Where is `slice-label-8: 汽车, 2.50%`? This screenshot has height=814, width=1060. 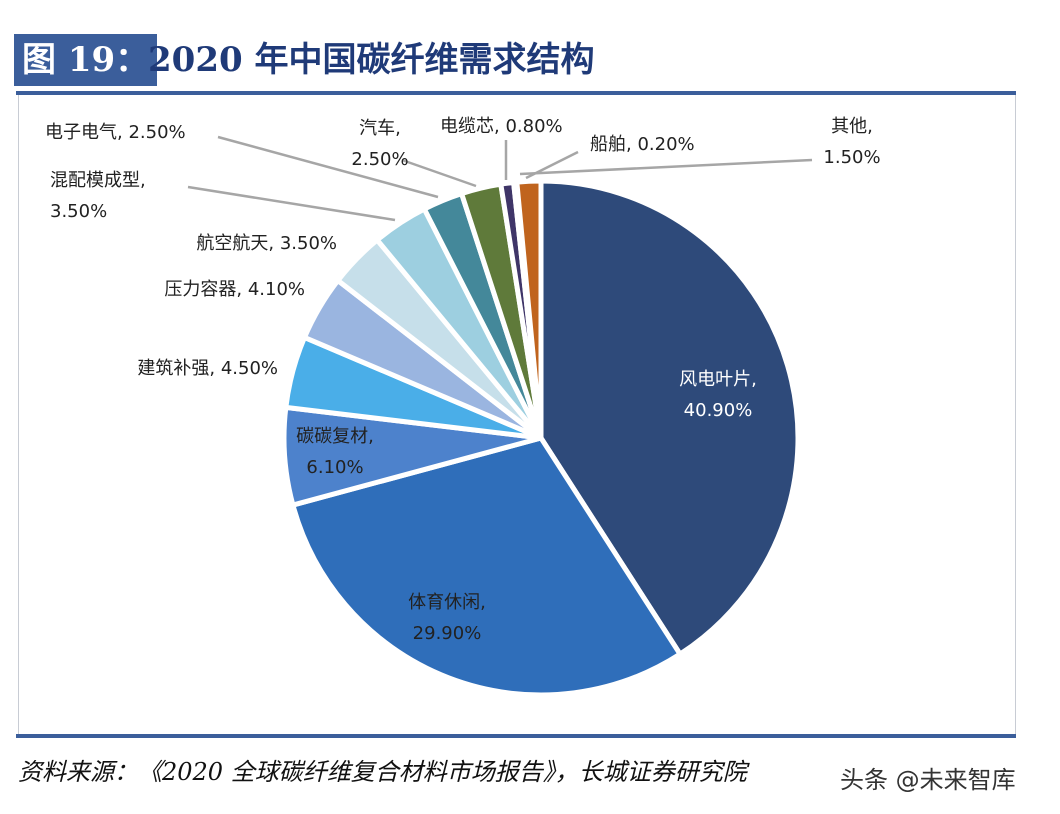 slice-label-8: 汽车, 2.50% is located at coordinates (379, 144).